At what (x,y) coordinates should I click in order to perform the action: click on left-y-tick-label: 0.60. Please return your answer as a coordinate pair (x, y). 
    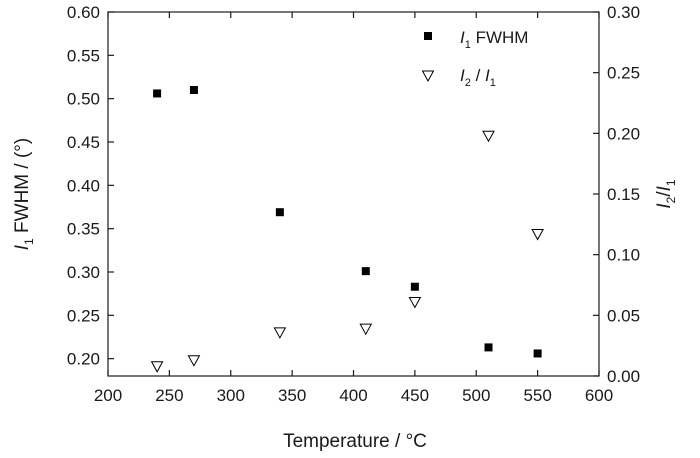
    Looking at the image, I should click on (83, 12).